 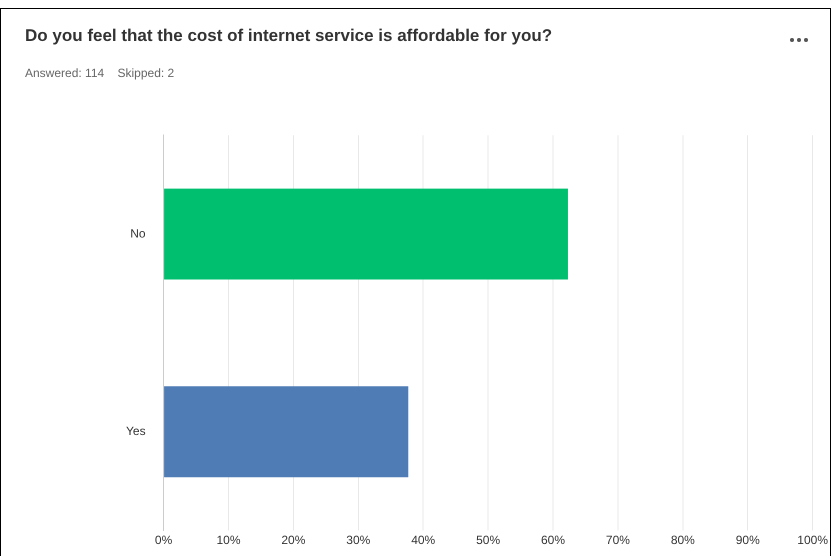 I want to click on x-tick-label: 10%, so click(x=228, y=540).